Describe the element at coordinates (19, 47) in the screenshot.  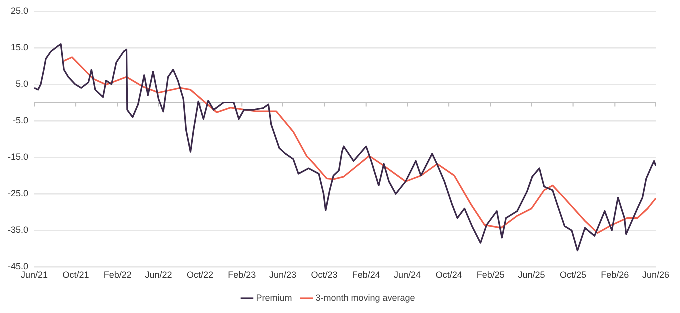
I see `y-tick-label: 15.0` at that location.